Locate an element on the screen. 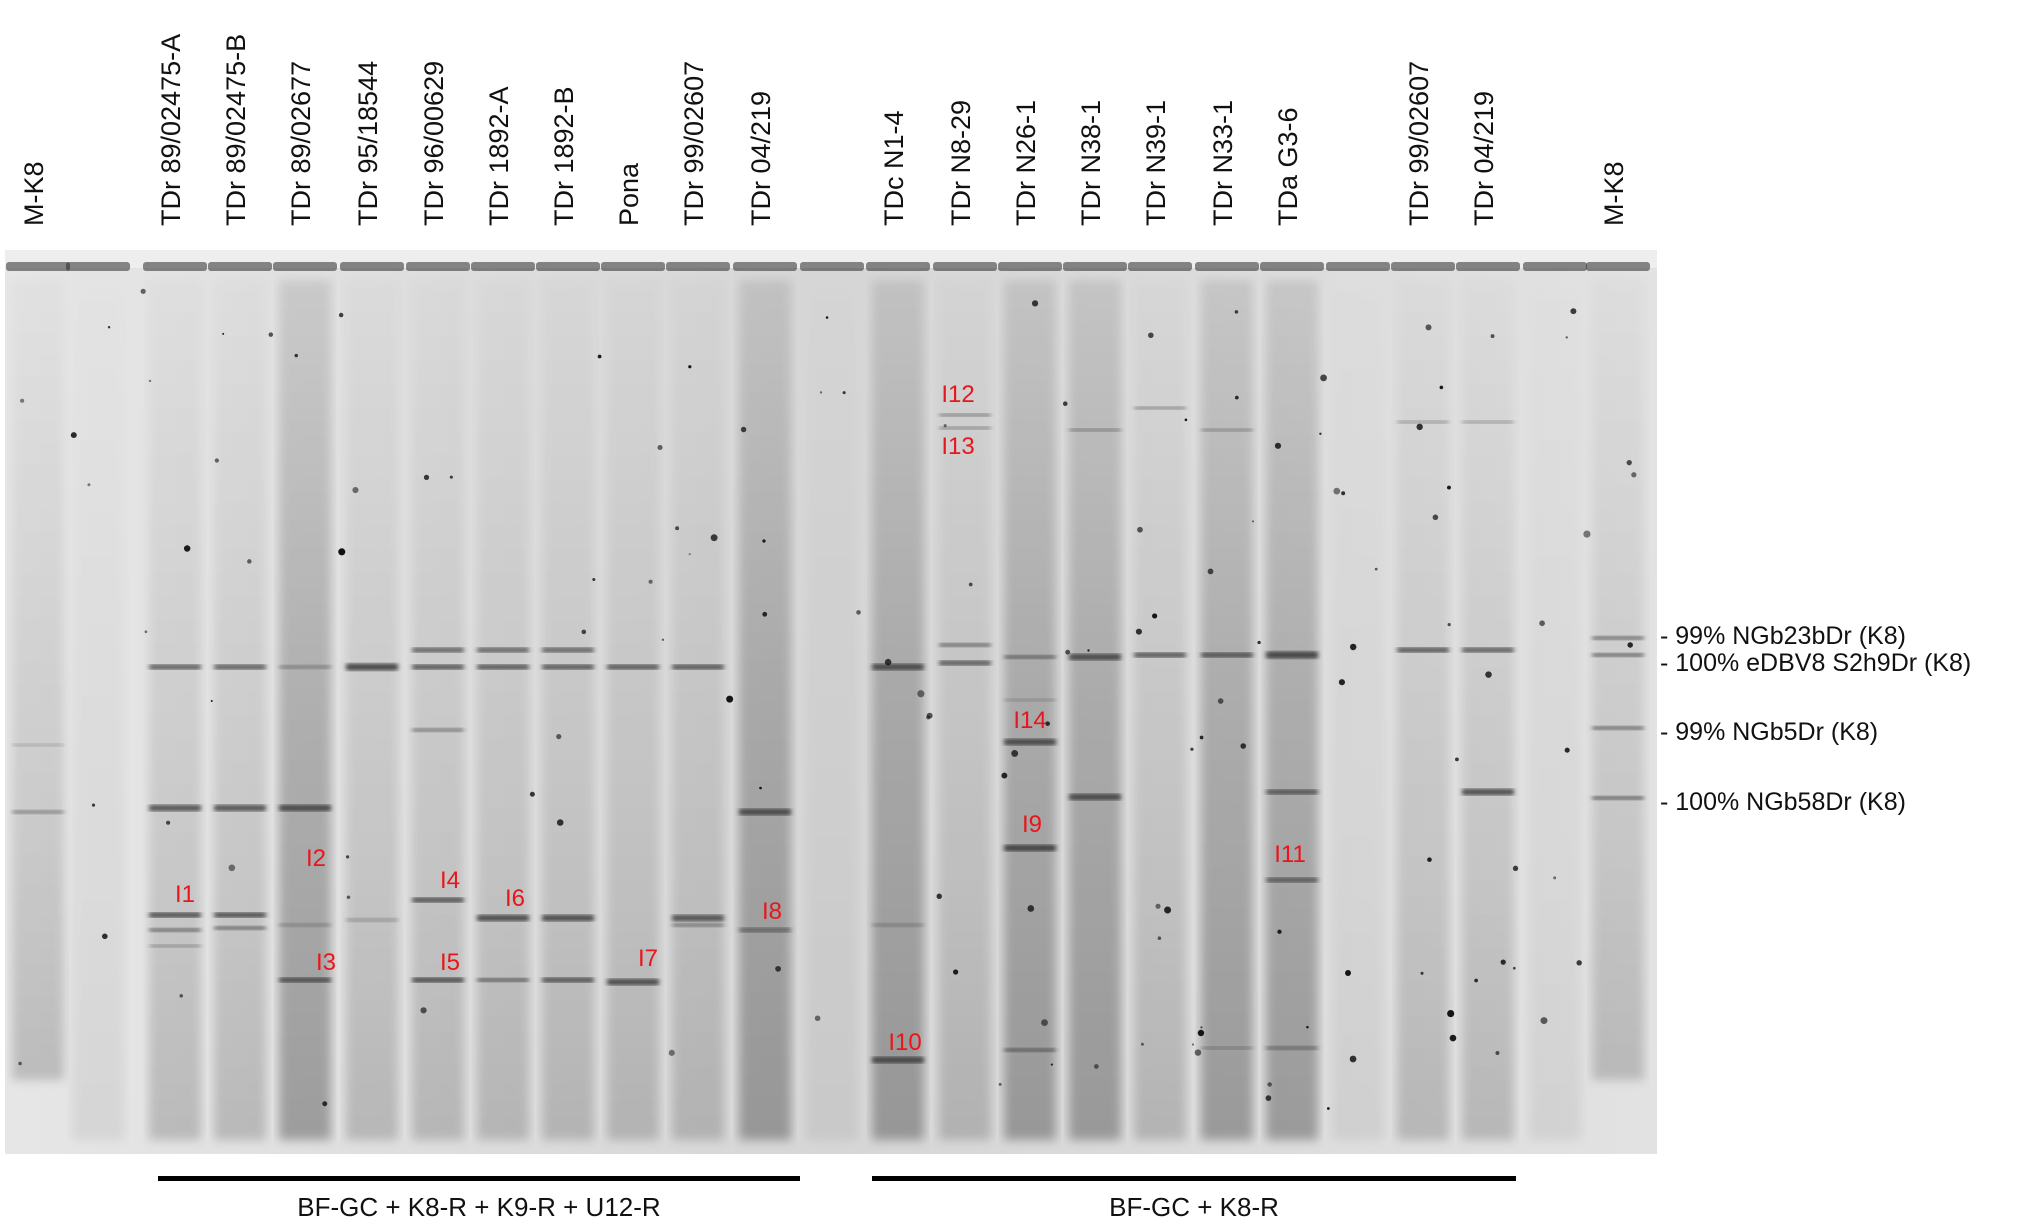  group-label-multiplex: BF-GC + K8-R + K9-R + U12-R is located at coordinates (479, 1207).